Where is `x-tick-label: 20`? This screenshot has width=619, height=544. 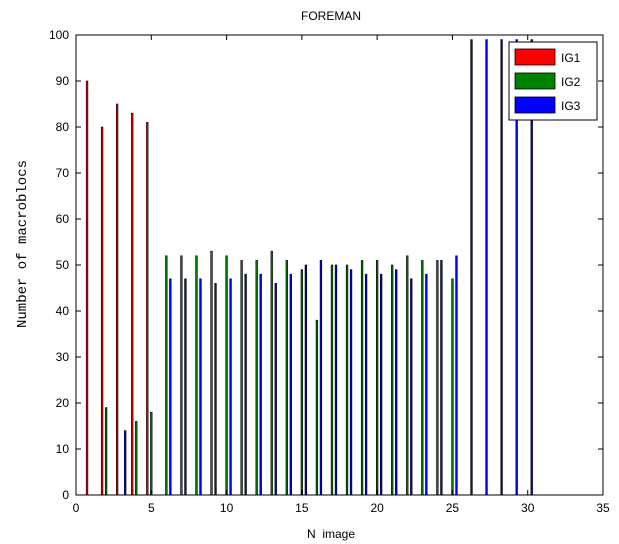
x-tick-label: 20 is located at coordinates (377, 508).